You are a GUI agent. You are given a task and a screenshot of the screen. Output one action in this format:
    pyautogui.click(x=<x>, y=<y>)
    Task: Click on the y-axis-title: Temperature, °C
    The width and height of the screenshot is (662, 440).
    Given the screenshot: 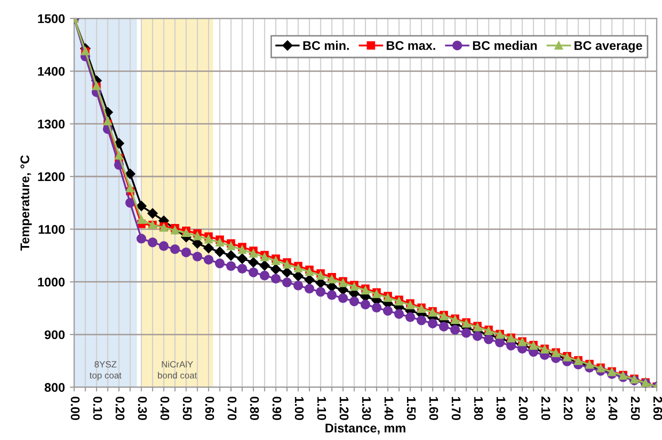 What is the action you would take?
    pyautogui.click(x=26, y=203)
    